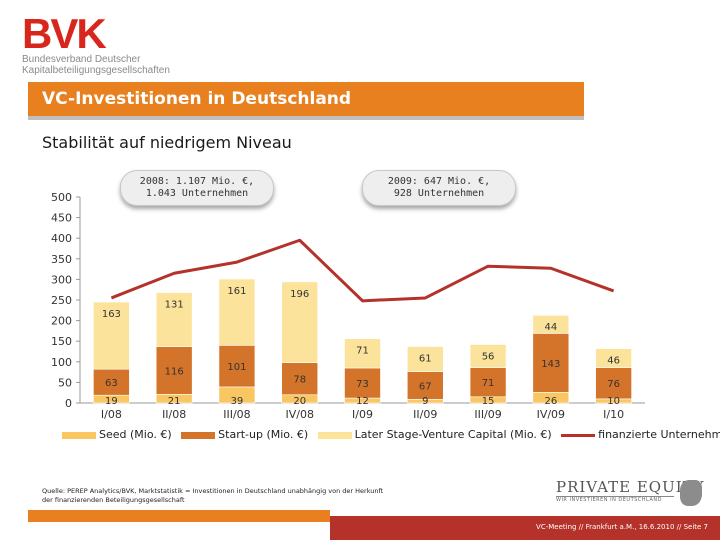 The width and height of the screenshot is (720, 540). What do you see at coordinates (630, 487) in the screenshot?
I see `pe-logo-text: PRIVATE EQUITY` at bounding box center [630, 487].